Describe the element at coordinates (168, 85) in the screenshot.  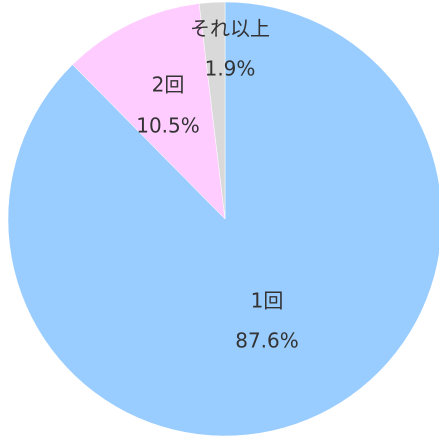
I see `slice-label: 2回` at that location.